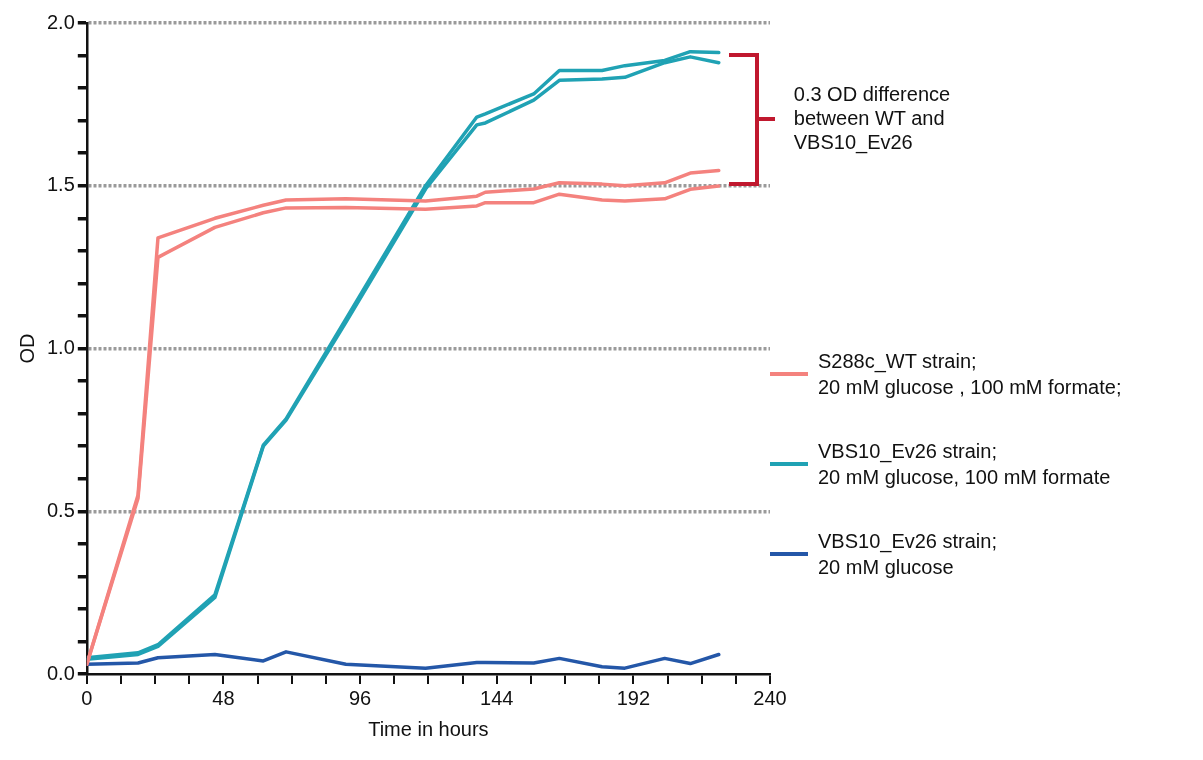 The height and width of the screenshot is (760, 1203). What do you see at coordinates (26, 348) in the screenshot?
I see `y-axis-title: OD` at bounding box center [26, 348].